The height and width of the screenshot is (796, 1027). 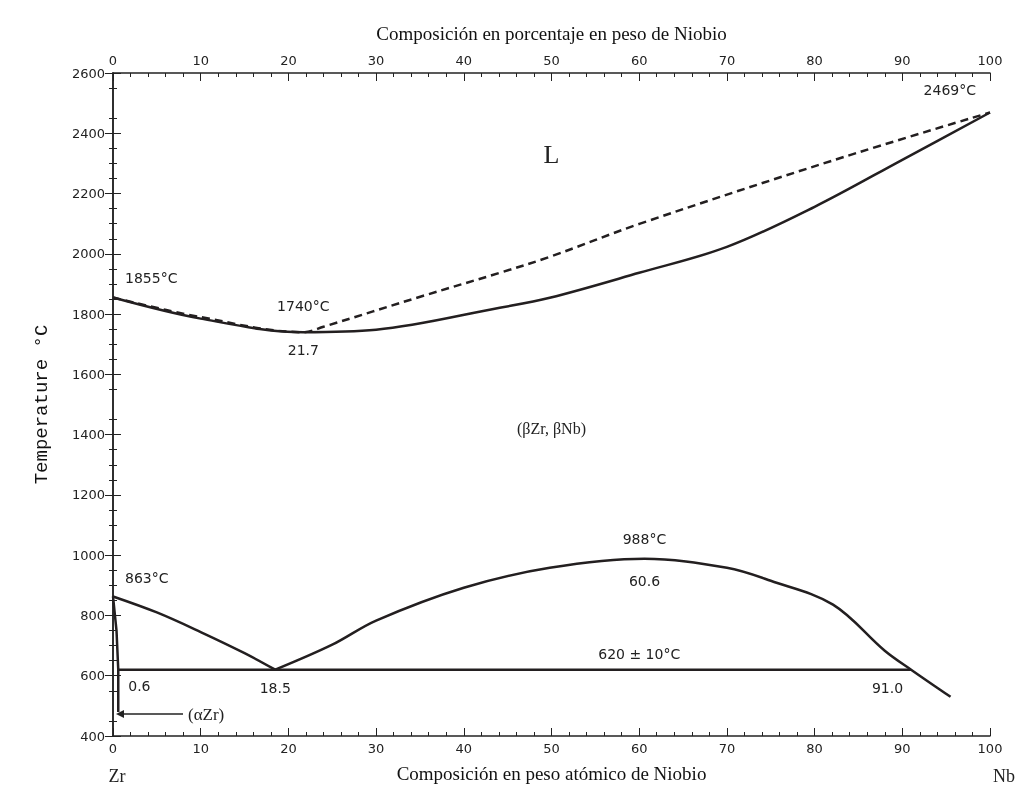 I want to click on x-tick-label: 100, so click(x=990, y=748).